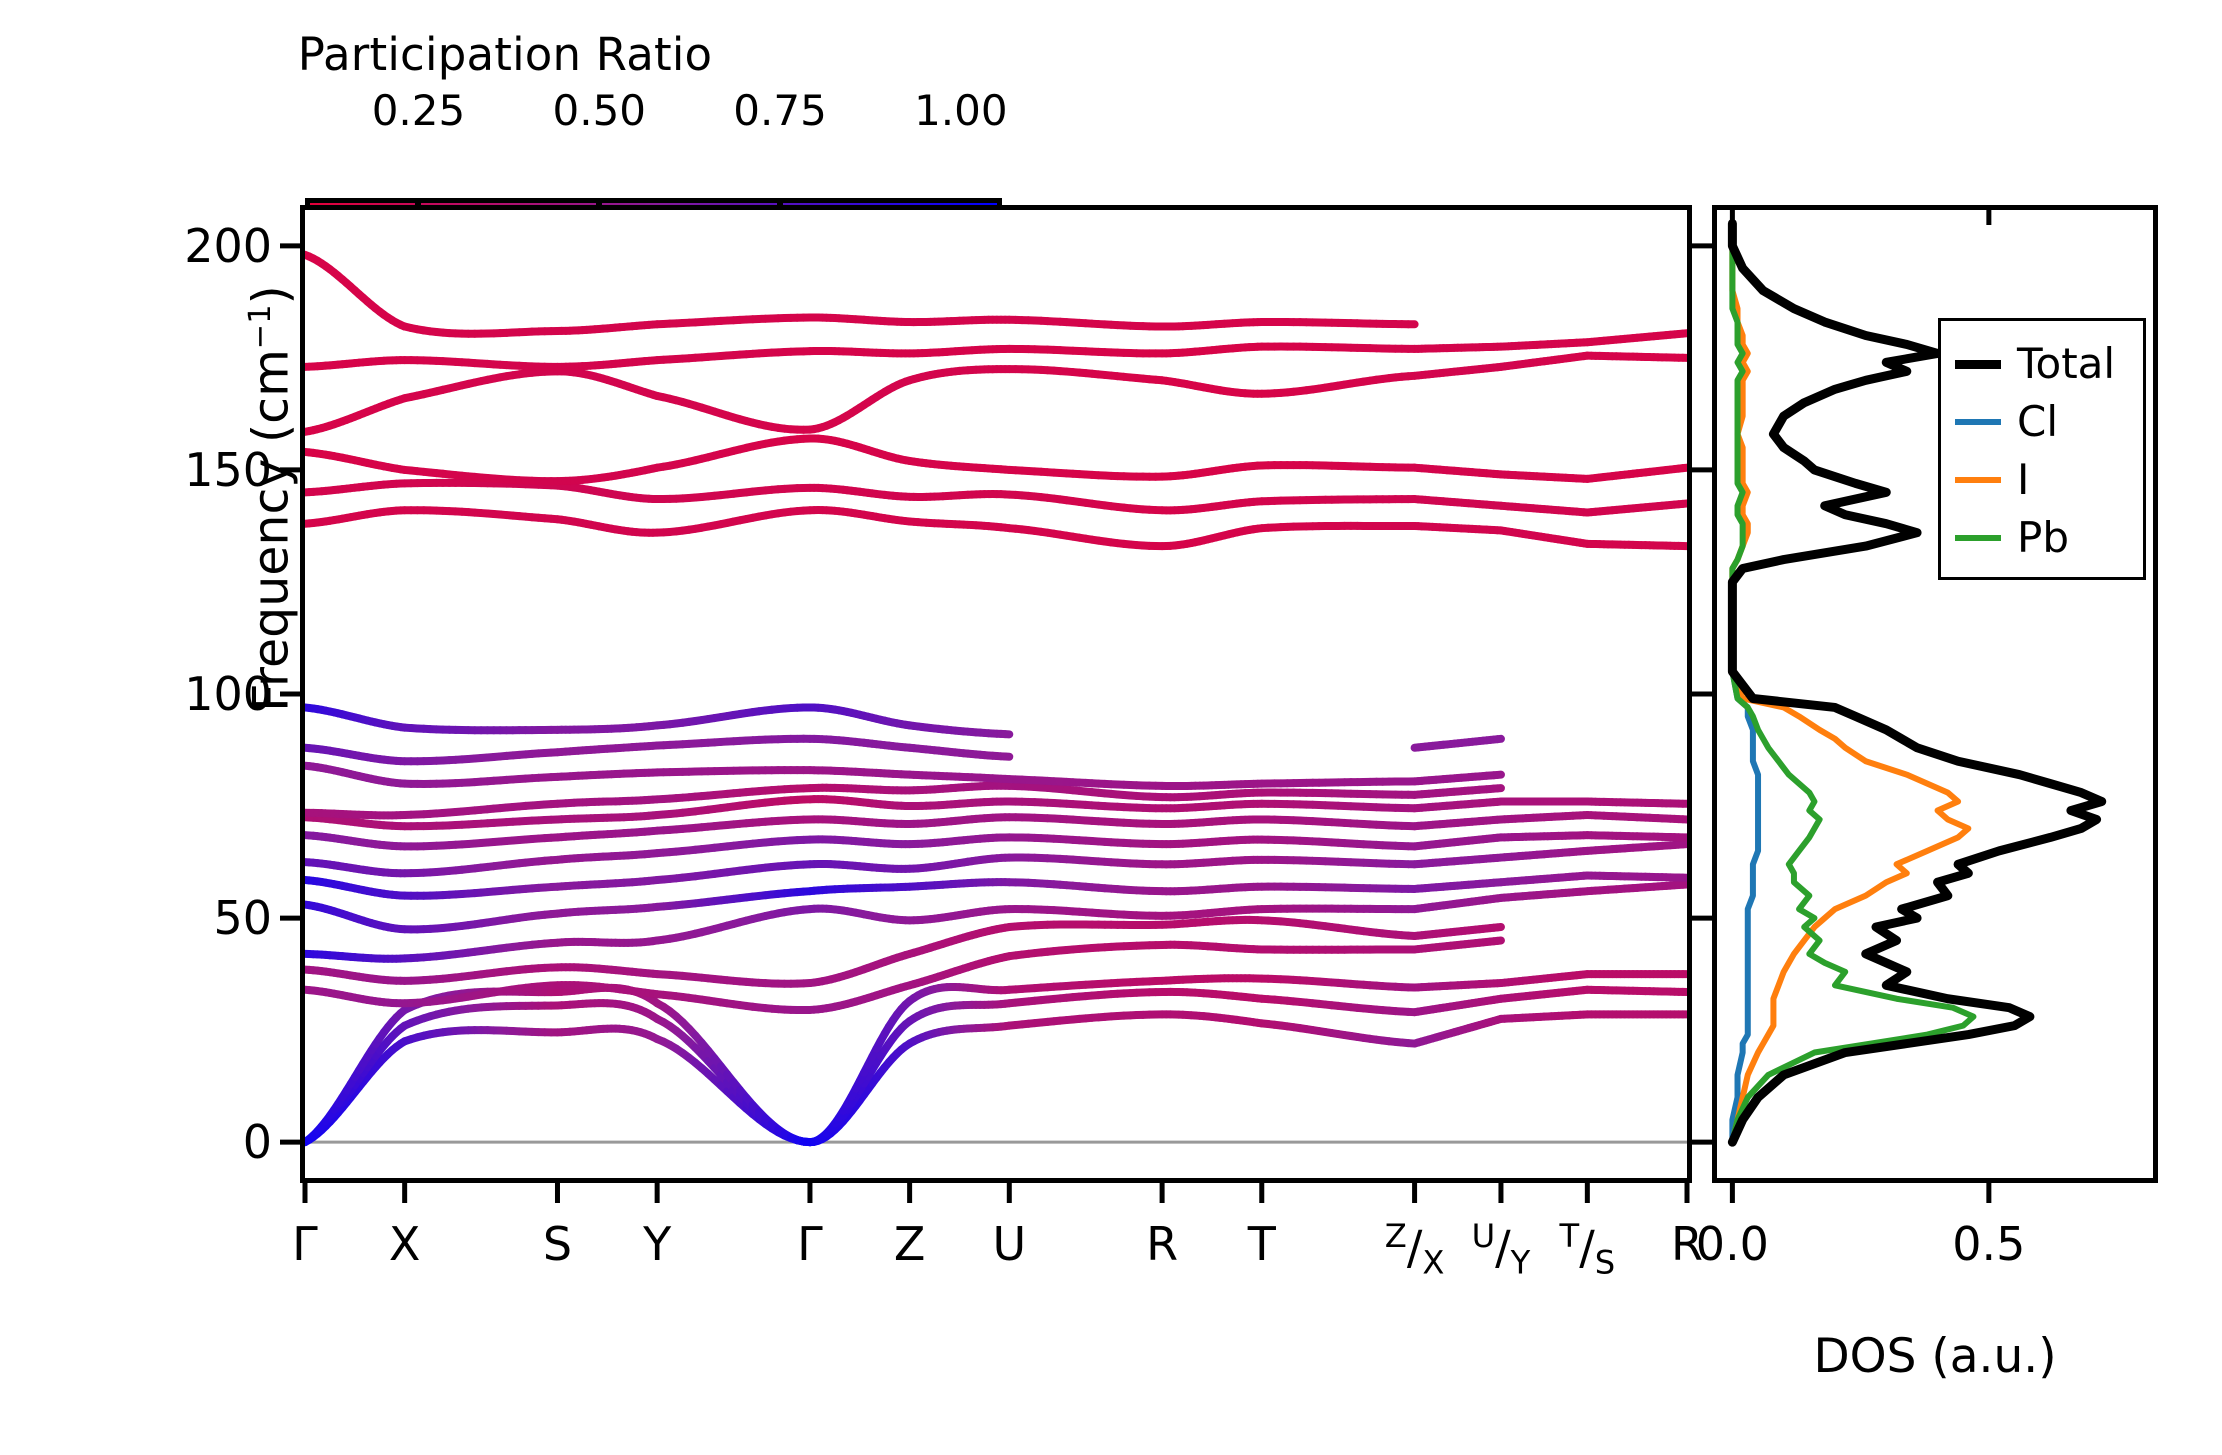  I want to click on dos-curve-pb, so click(1853, 683).